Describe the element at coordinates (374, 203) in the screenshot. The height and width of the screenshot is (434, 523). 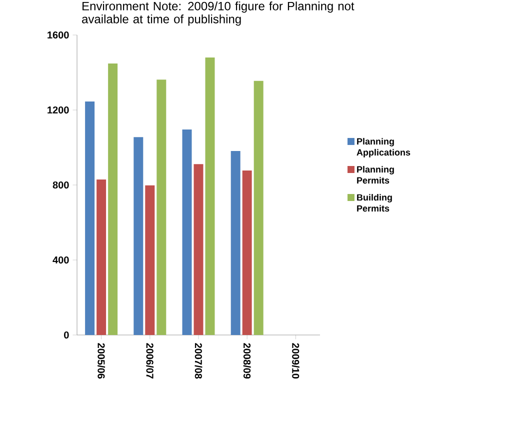
I see `legend-label: Building Permits` at that location.